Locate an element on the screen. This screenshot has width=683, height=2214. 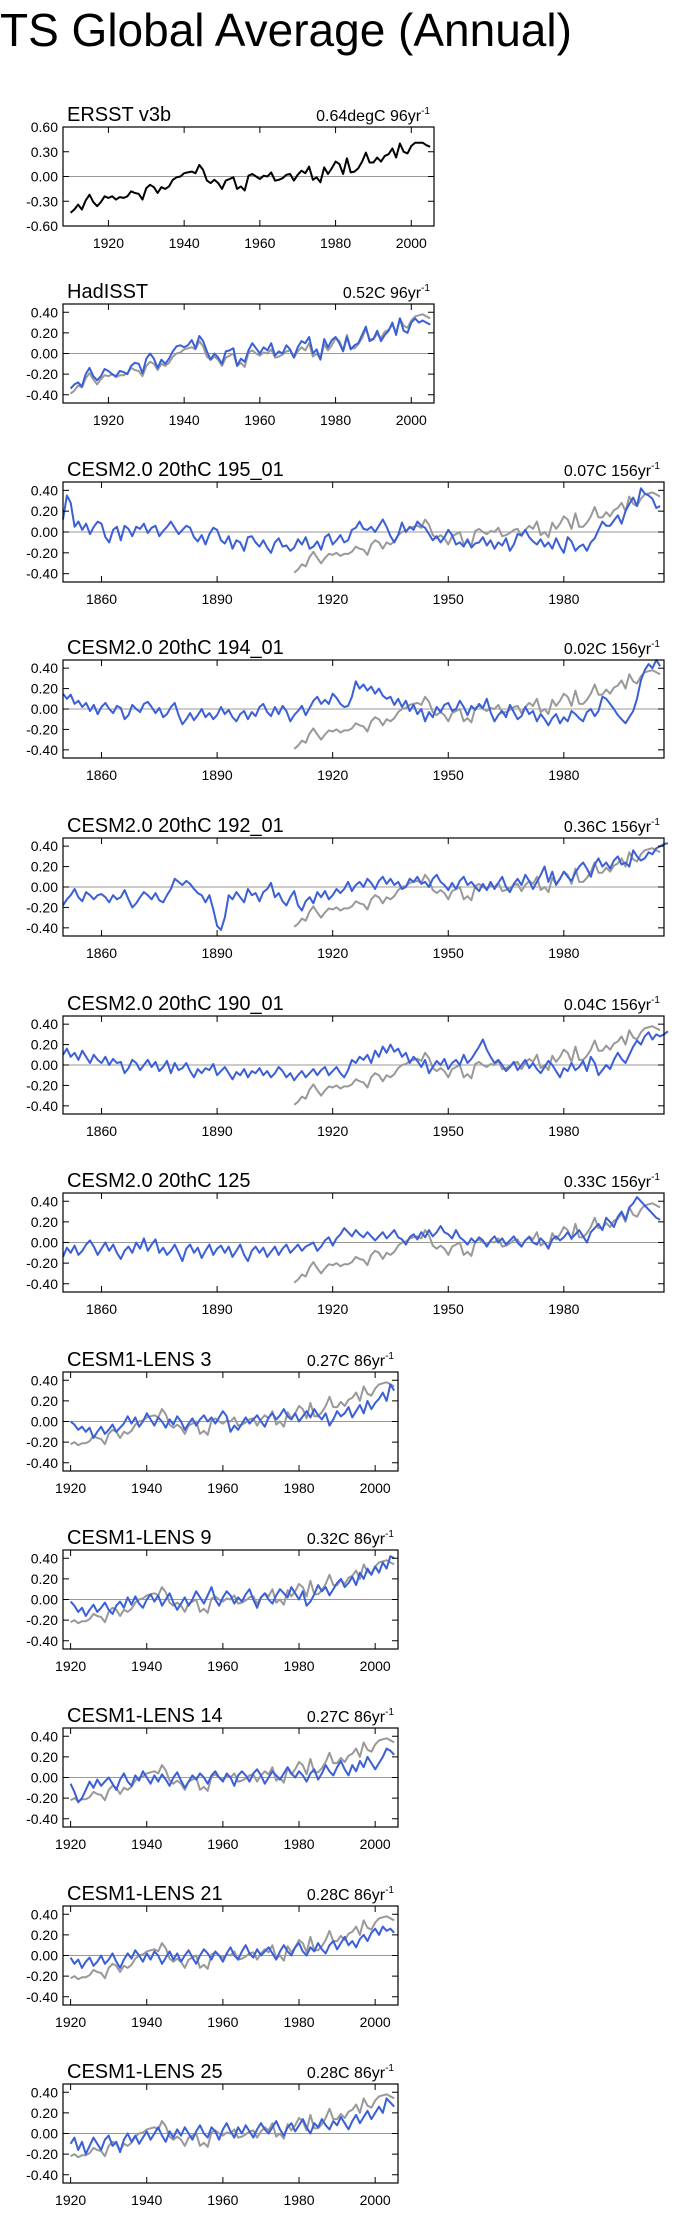
panel-title: CESM2.0 20thC 194_01 is located at coordinates (175, 648).